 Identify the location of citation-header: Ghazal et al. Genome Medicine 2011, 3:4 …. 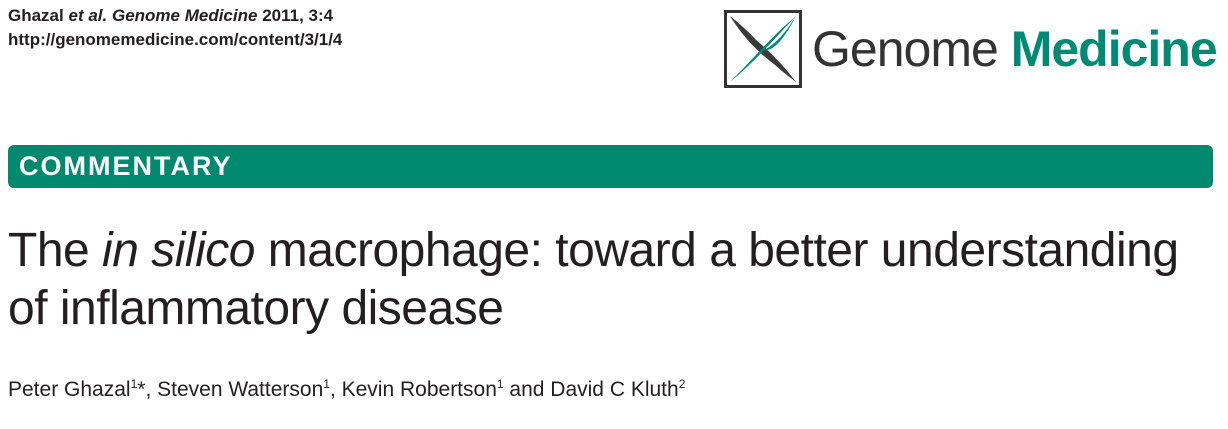
(175, 28).